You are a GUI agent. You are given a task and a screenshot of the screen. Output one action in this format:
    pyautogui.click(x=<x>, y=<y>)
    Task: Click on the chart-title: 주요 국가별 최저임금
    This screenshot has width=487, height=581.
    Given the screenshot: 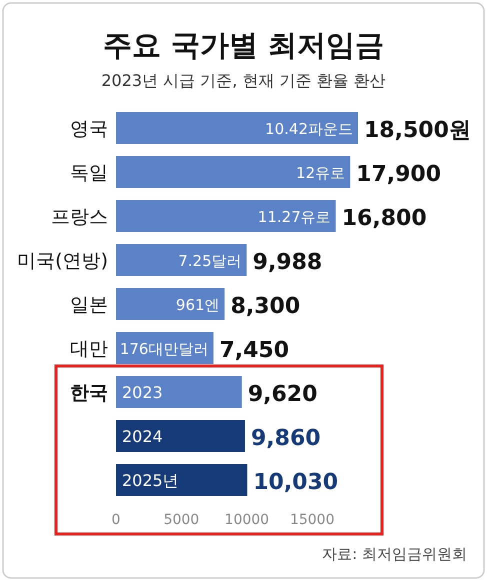 What is the action you would take?
    pyautogui.click(x=243, y=45)
    